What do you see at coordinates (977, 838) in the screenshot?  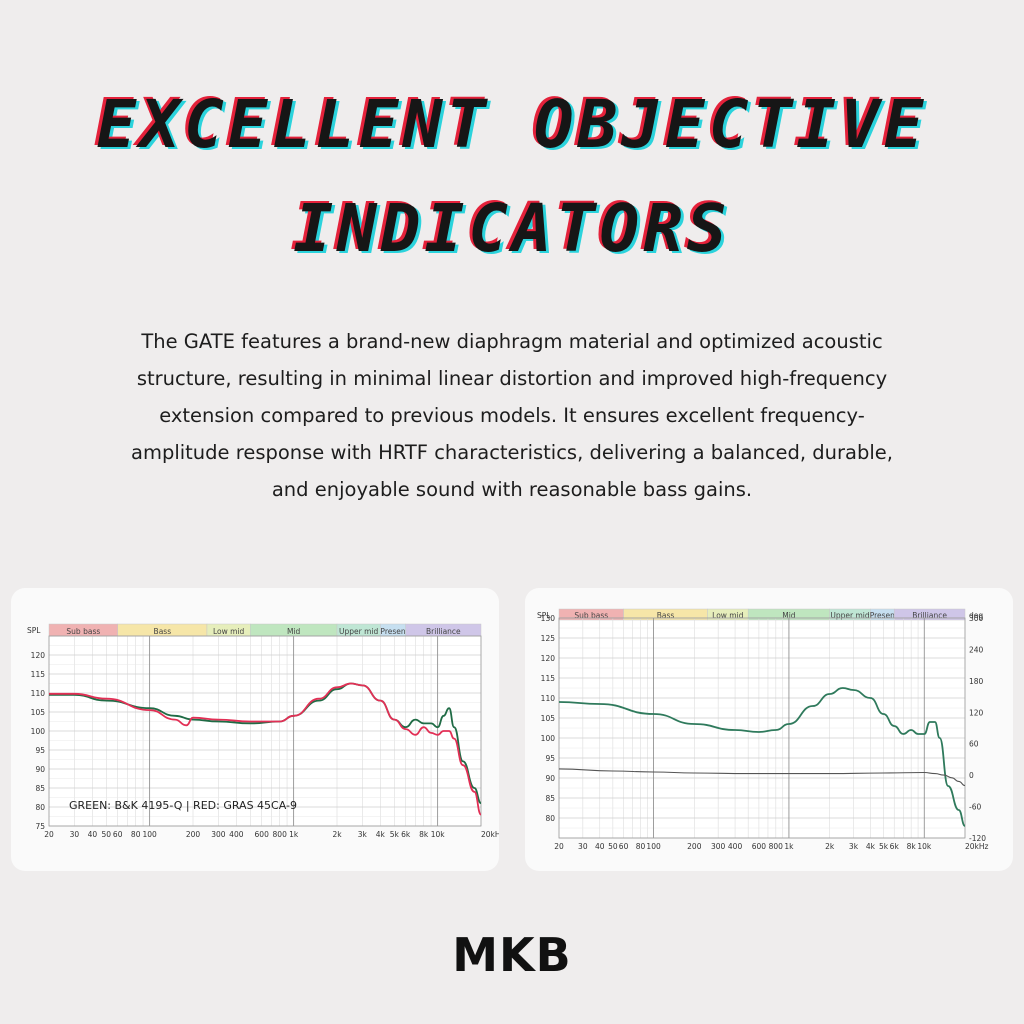 I see `y2-tick-label: -120` at bounding box center [977, 838].